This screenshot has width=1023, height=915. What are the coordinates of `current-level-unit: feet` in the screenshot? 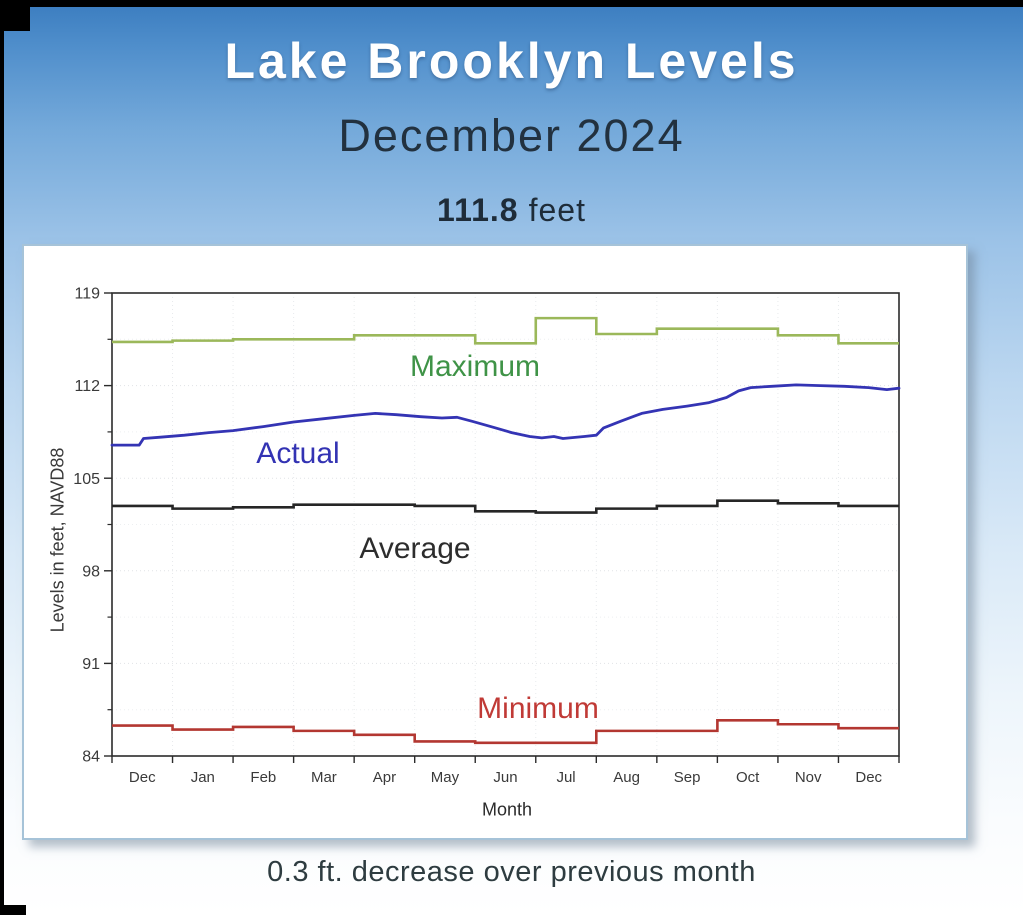 It's located at (557, 210).